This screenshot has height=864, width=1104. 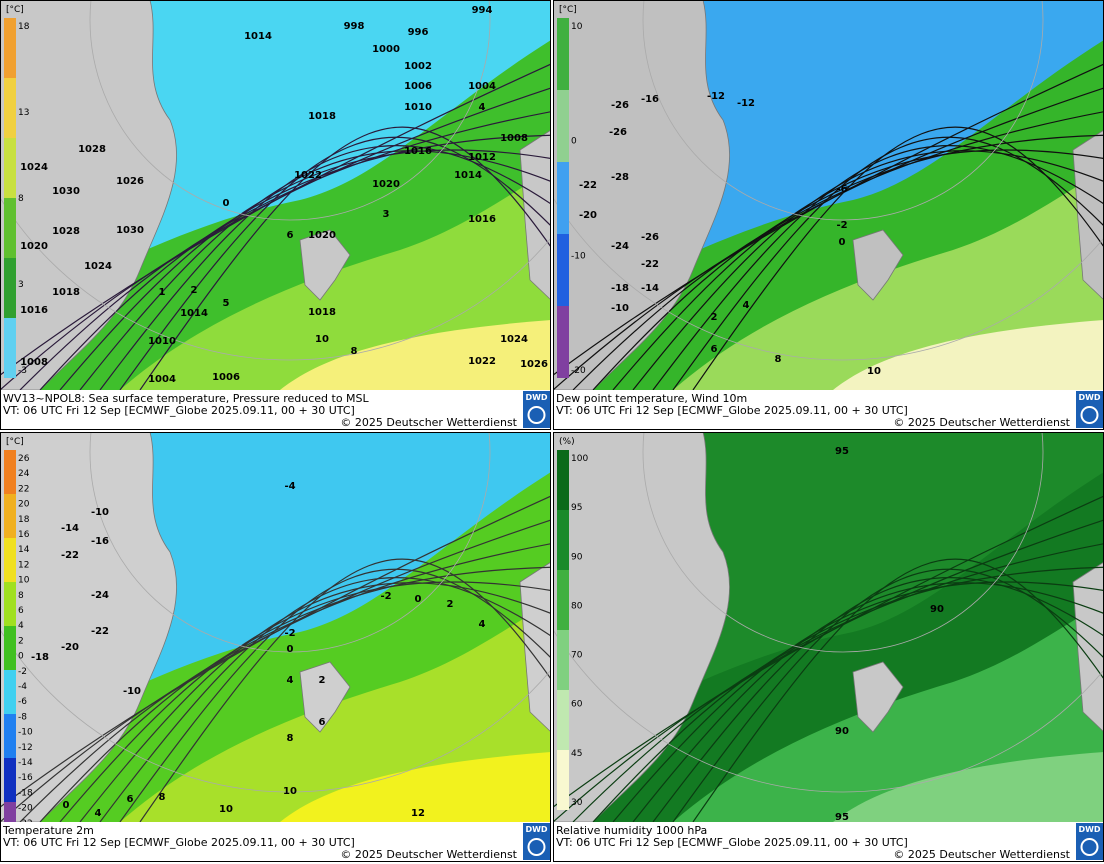 What do you see at coordinates (34, 167) in the screenshot?
I see `contour-label: 1024` at bounding box center [34, 167].